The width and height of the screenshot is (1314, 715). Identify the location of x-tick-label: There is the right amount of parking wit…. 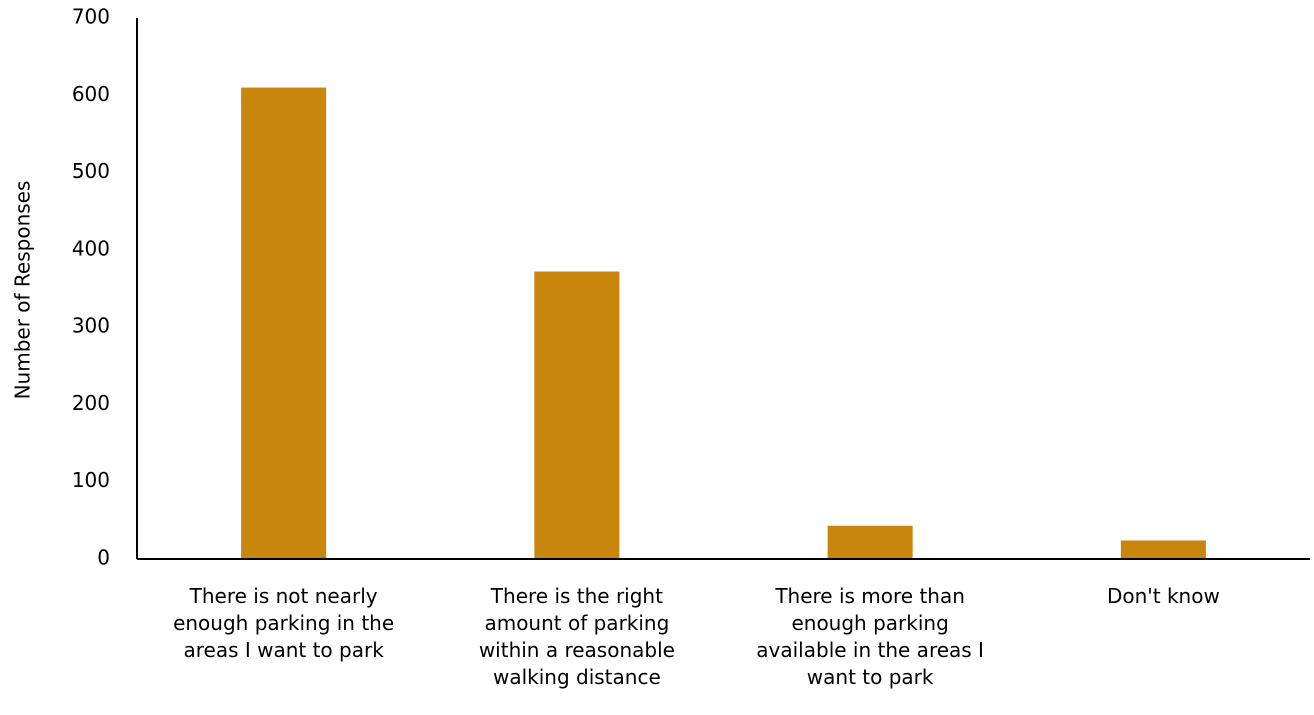
(576, 636).